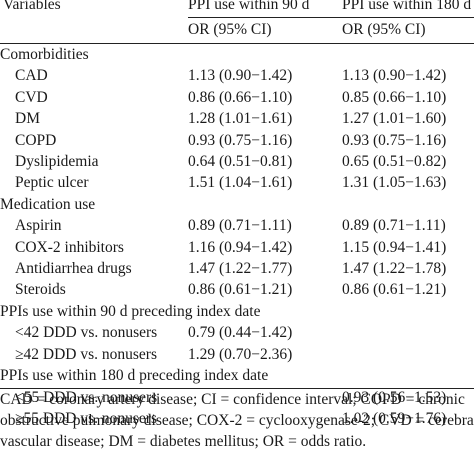 The height and width of the screenshot is (452, 474). I want to click on header-variables: Variables, so click(32, 6).